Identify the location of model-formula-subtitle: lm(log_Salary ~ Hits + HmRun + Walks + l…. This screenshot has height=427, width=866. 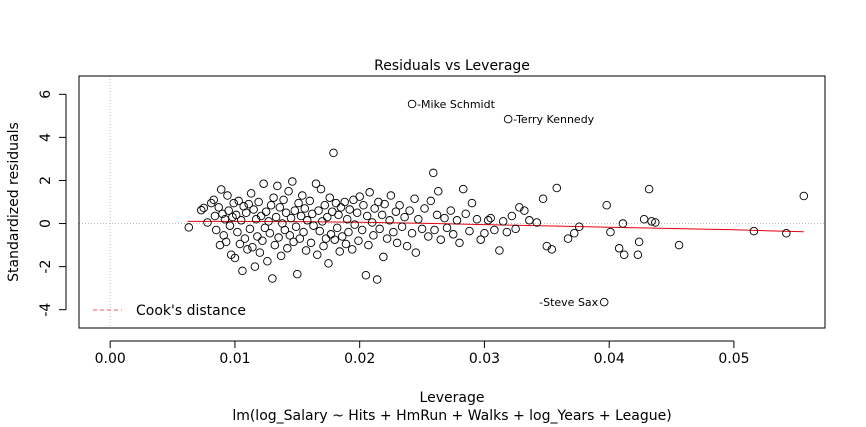
(451, 416).